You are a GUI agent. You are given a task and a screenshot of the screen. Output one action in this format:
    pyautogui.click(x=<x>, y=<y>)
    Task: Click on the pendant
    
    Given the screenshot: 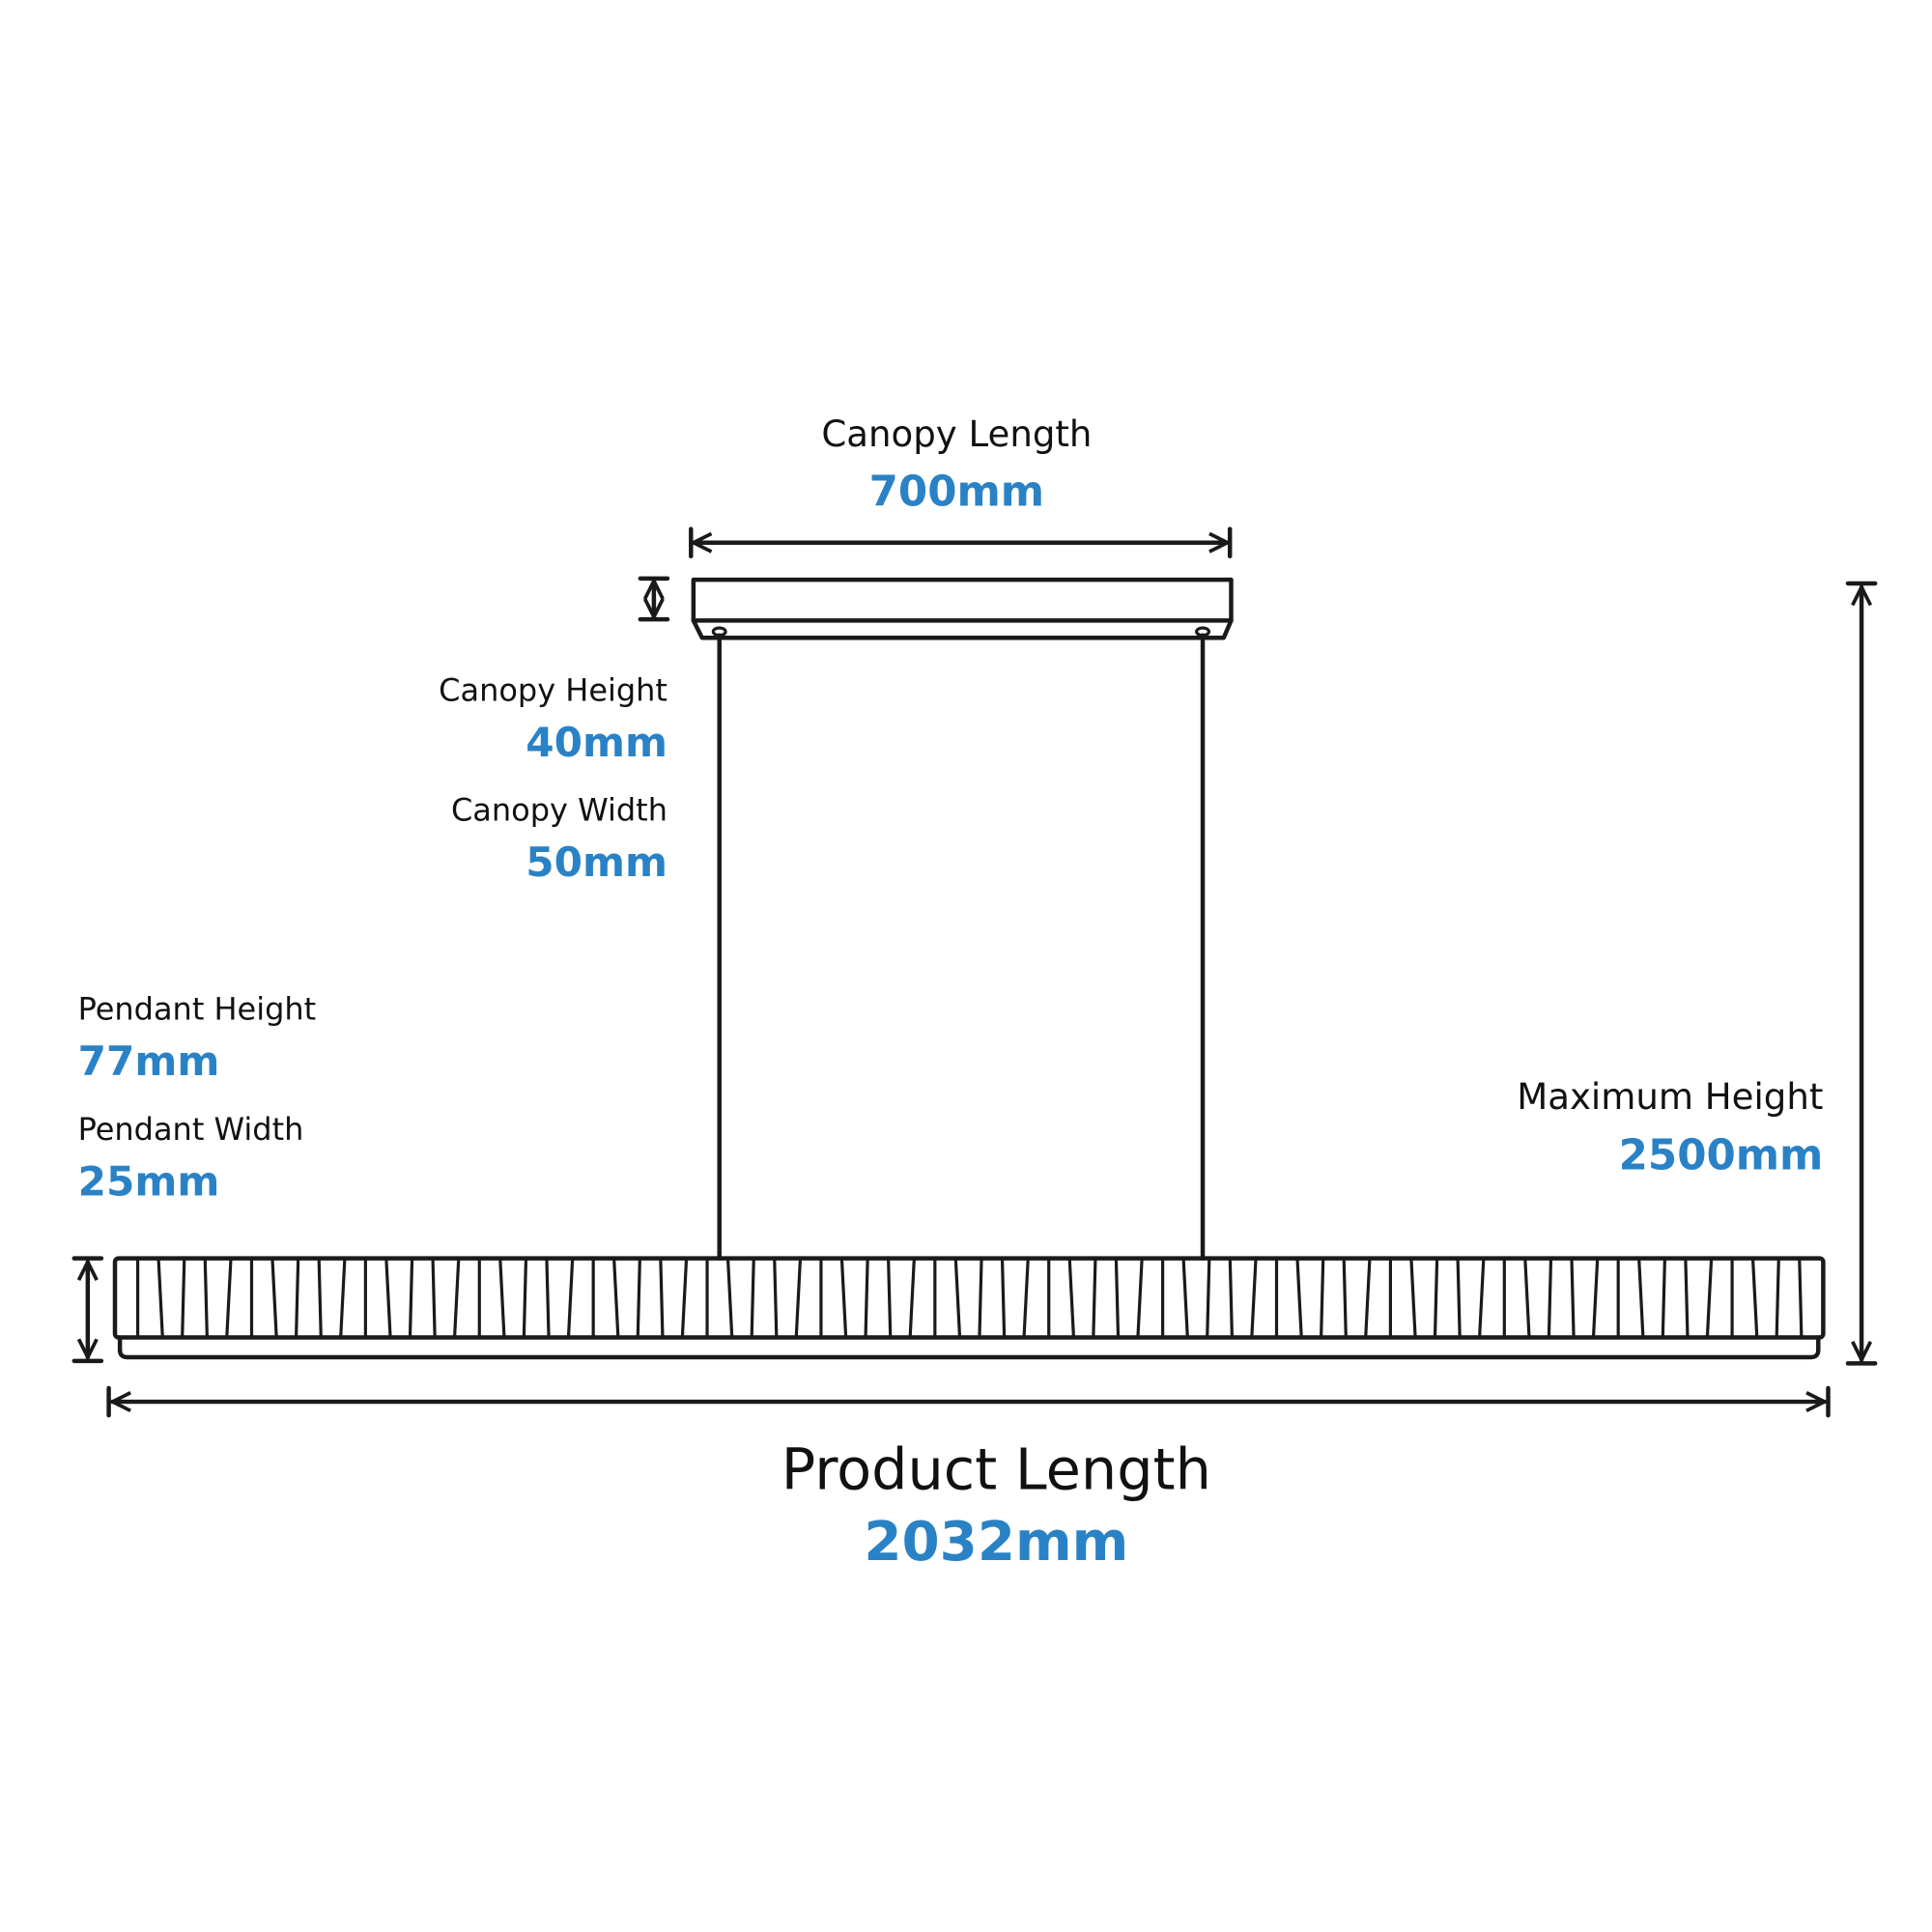 What is the action you would take?
    pyautogui.click(x=969, y=1308)
    